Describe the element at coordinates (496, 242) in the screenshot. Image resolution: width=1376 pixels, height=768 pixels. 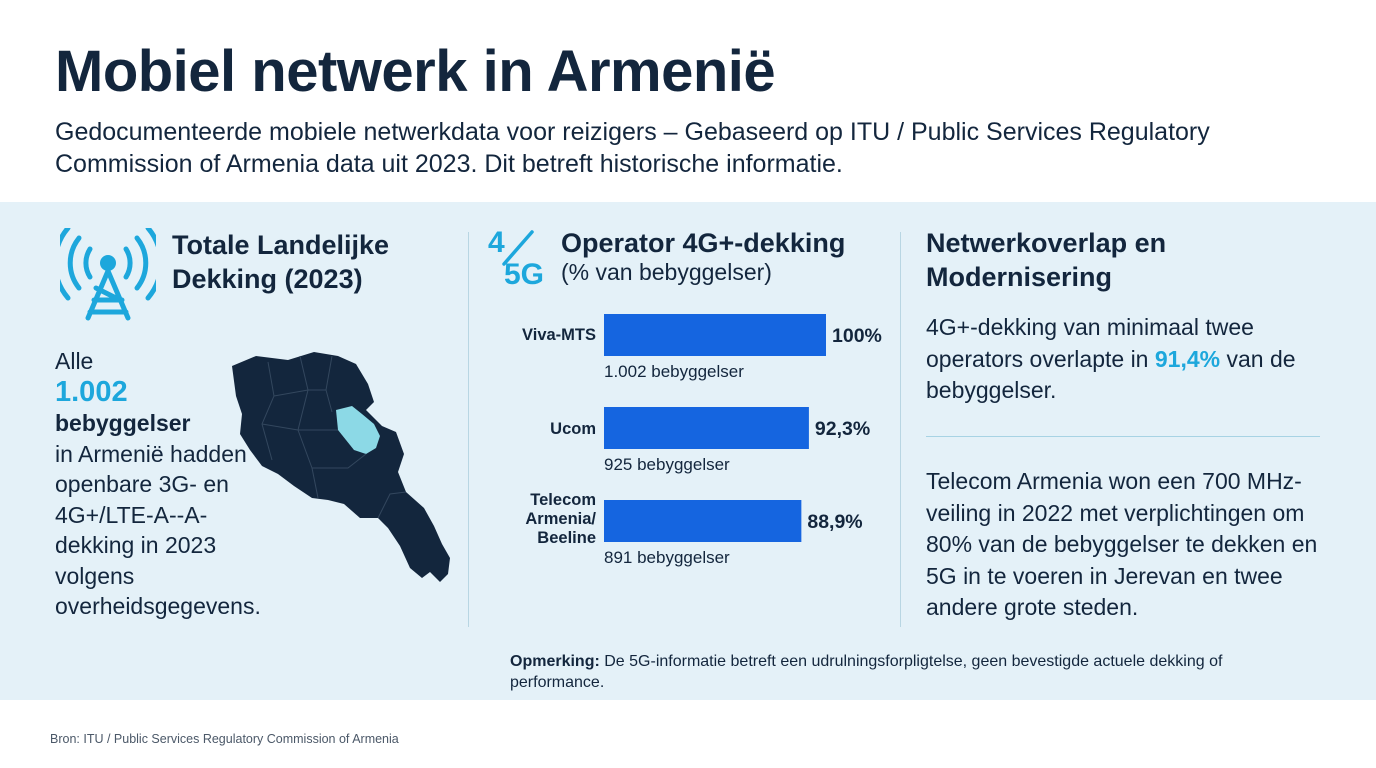
I see `badge-top-text: 4` at that location.